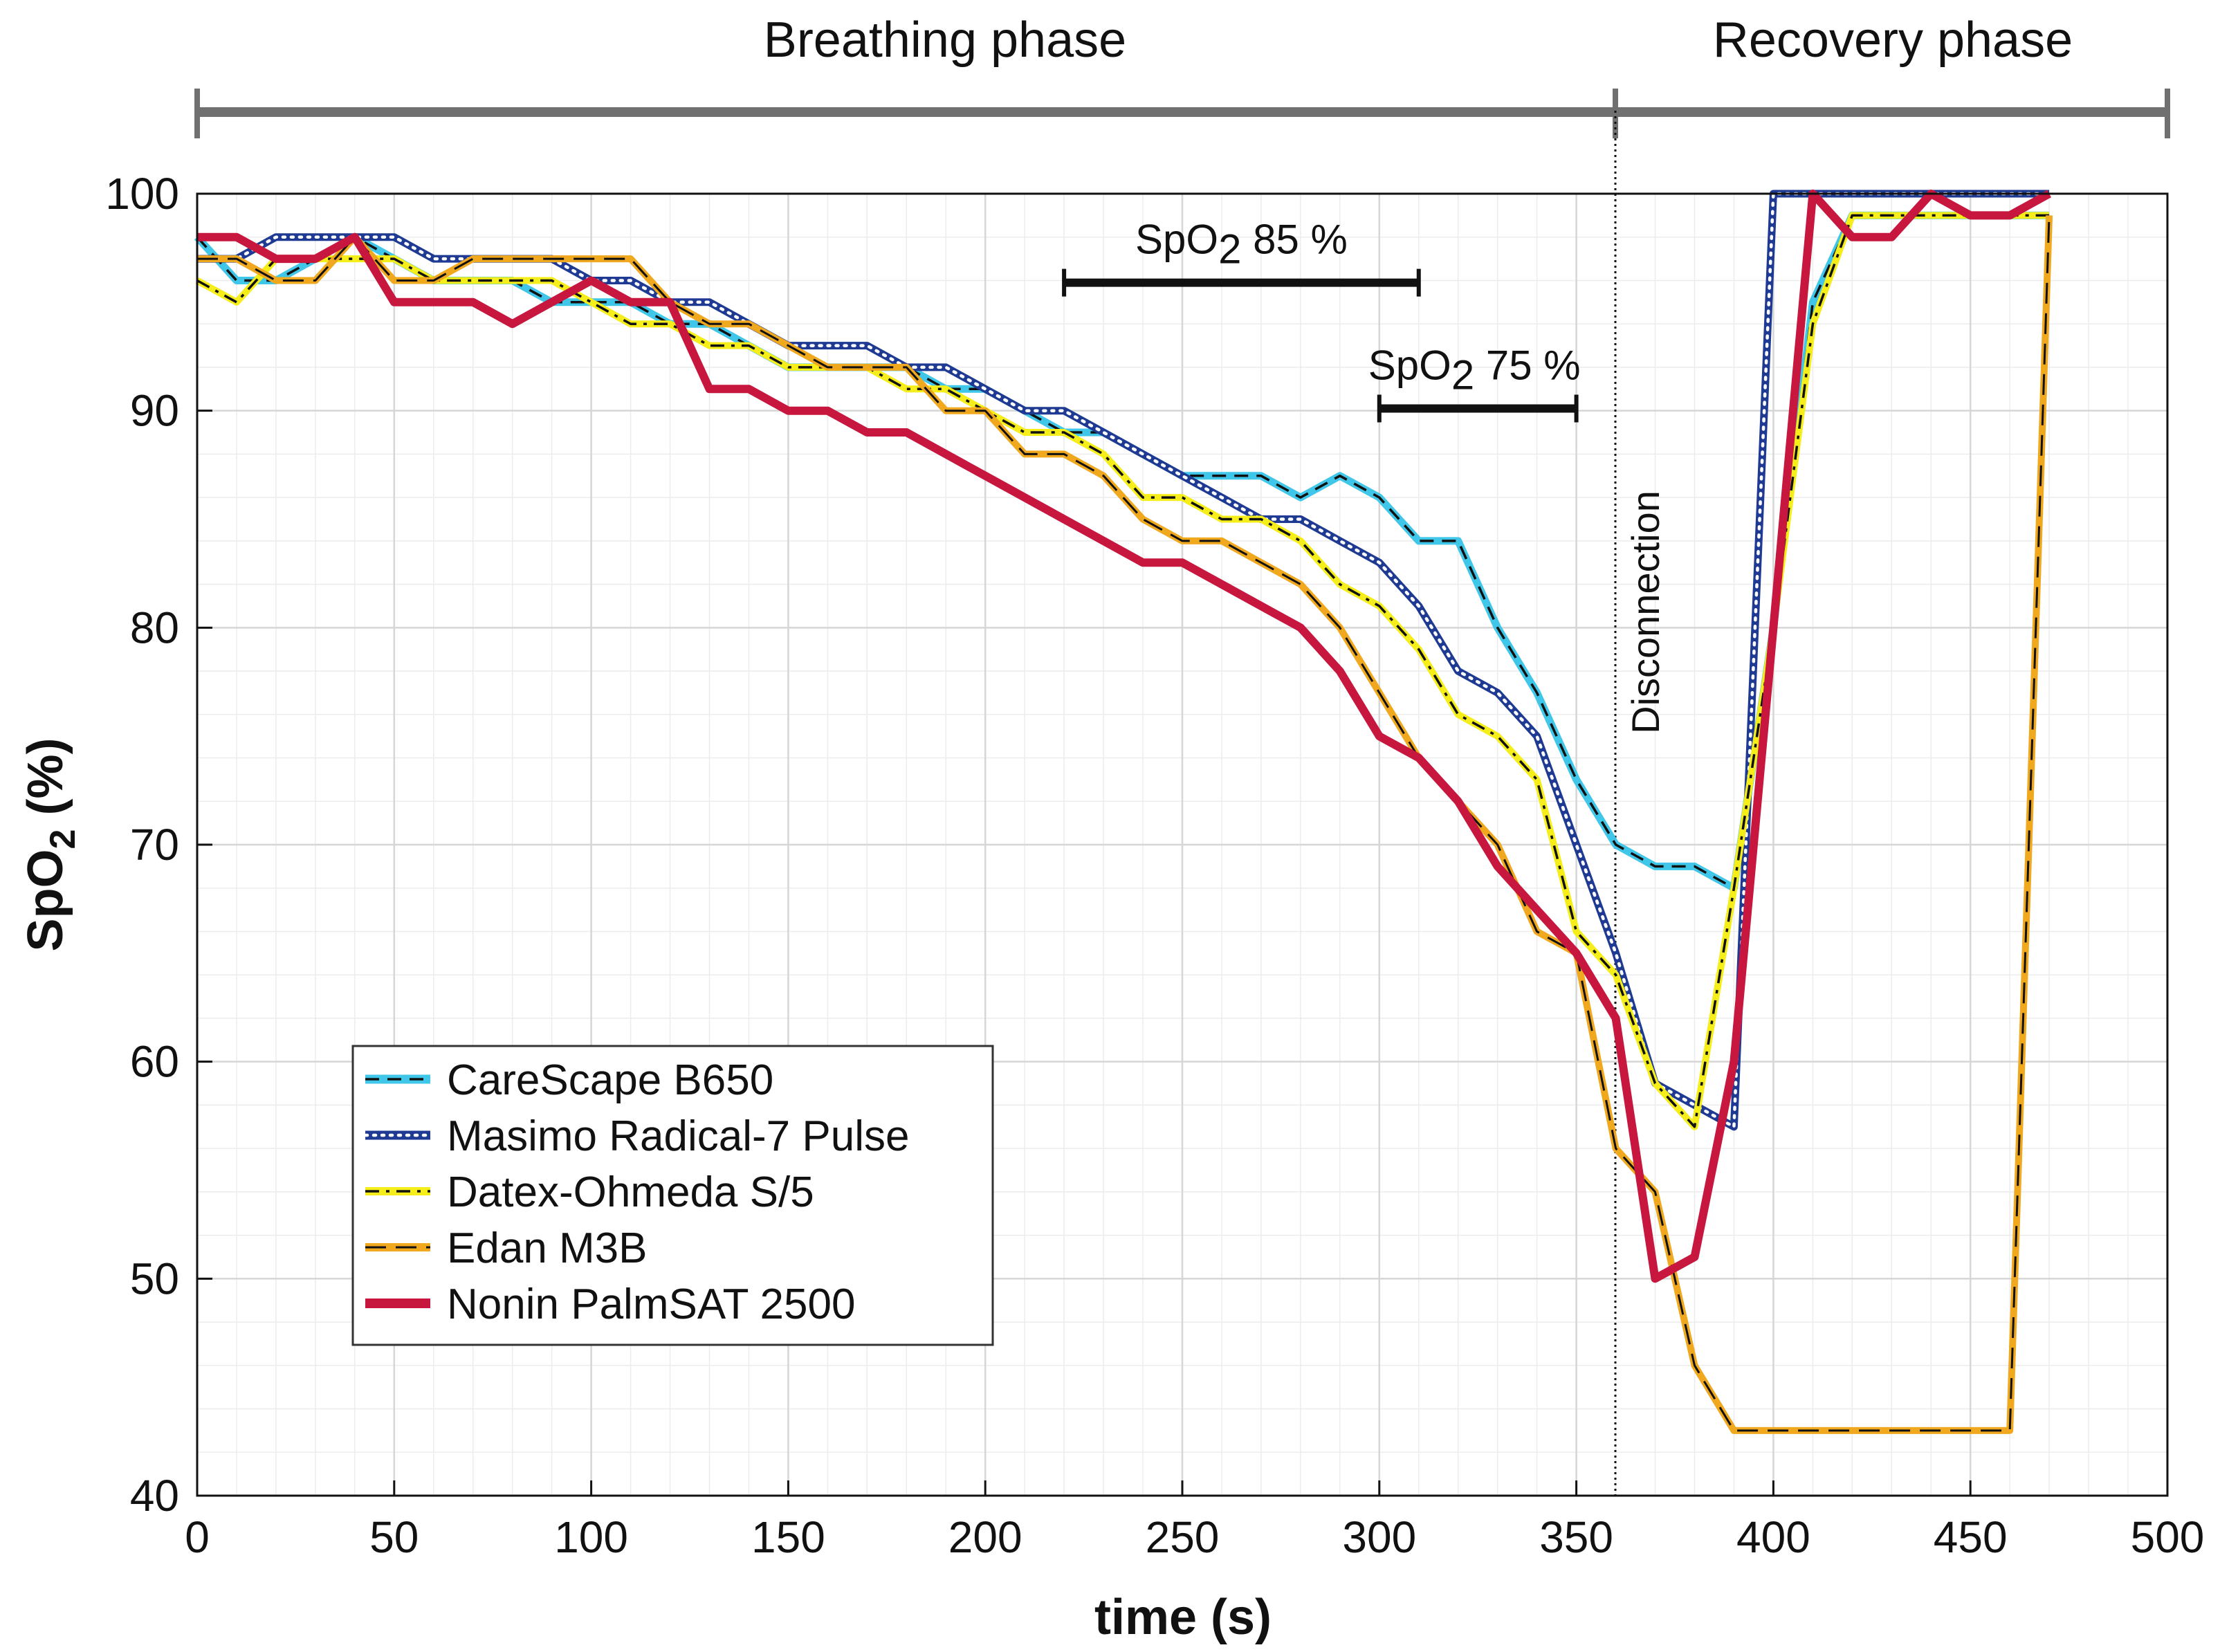 This screenshot has height=1652, width=2220. I want to click on x-tick-label: 350, so click(1576, 1537).